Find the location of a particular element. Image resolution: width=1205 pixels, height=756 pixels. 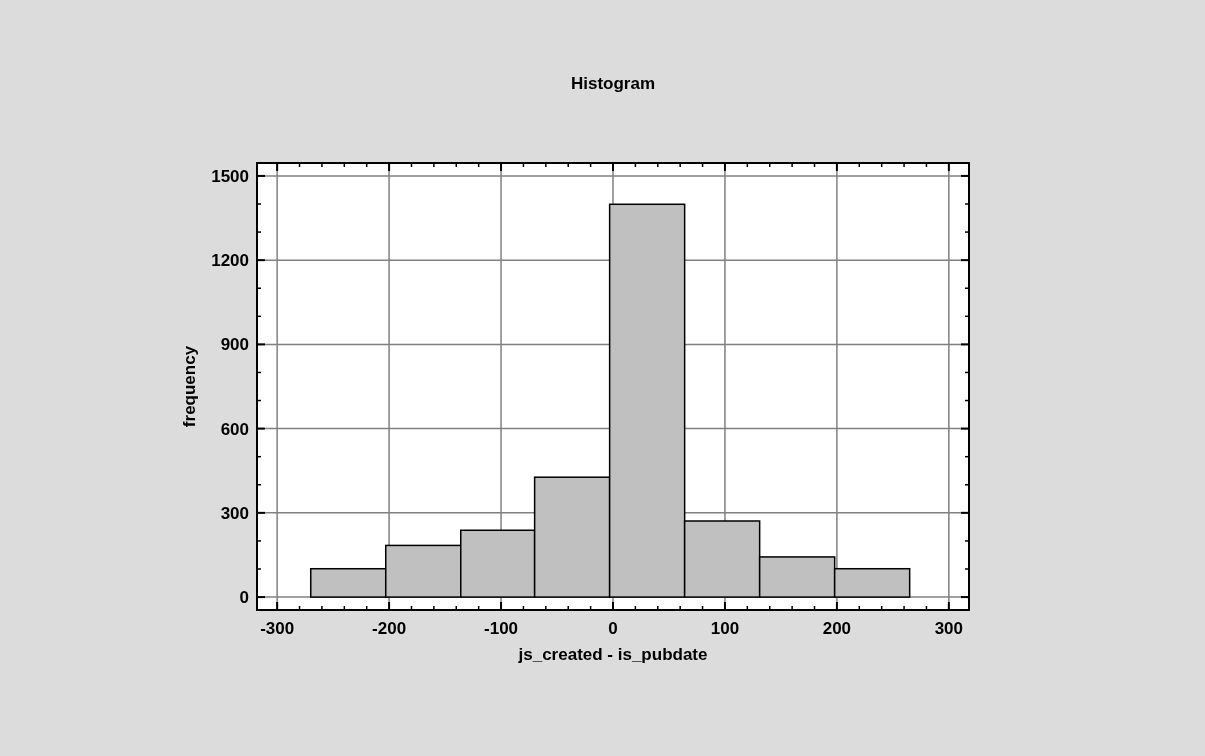

y-tick-label: 1200 is located at coordinates (230, 261).